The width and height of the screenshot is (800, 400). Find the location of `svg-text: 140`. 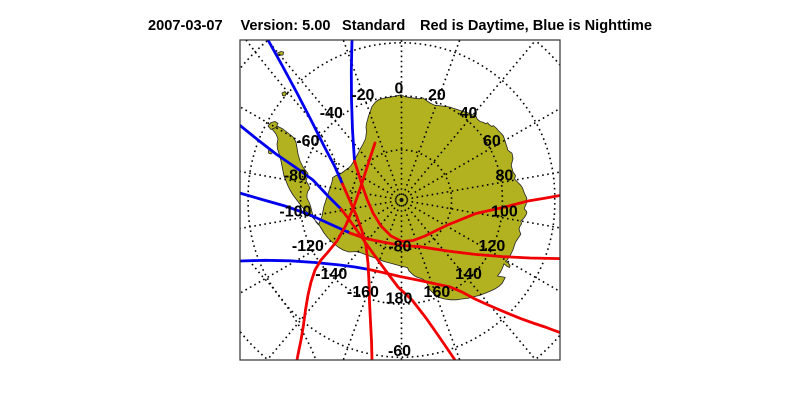

svg-text: 140 is located at coordinates (468, 274).